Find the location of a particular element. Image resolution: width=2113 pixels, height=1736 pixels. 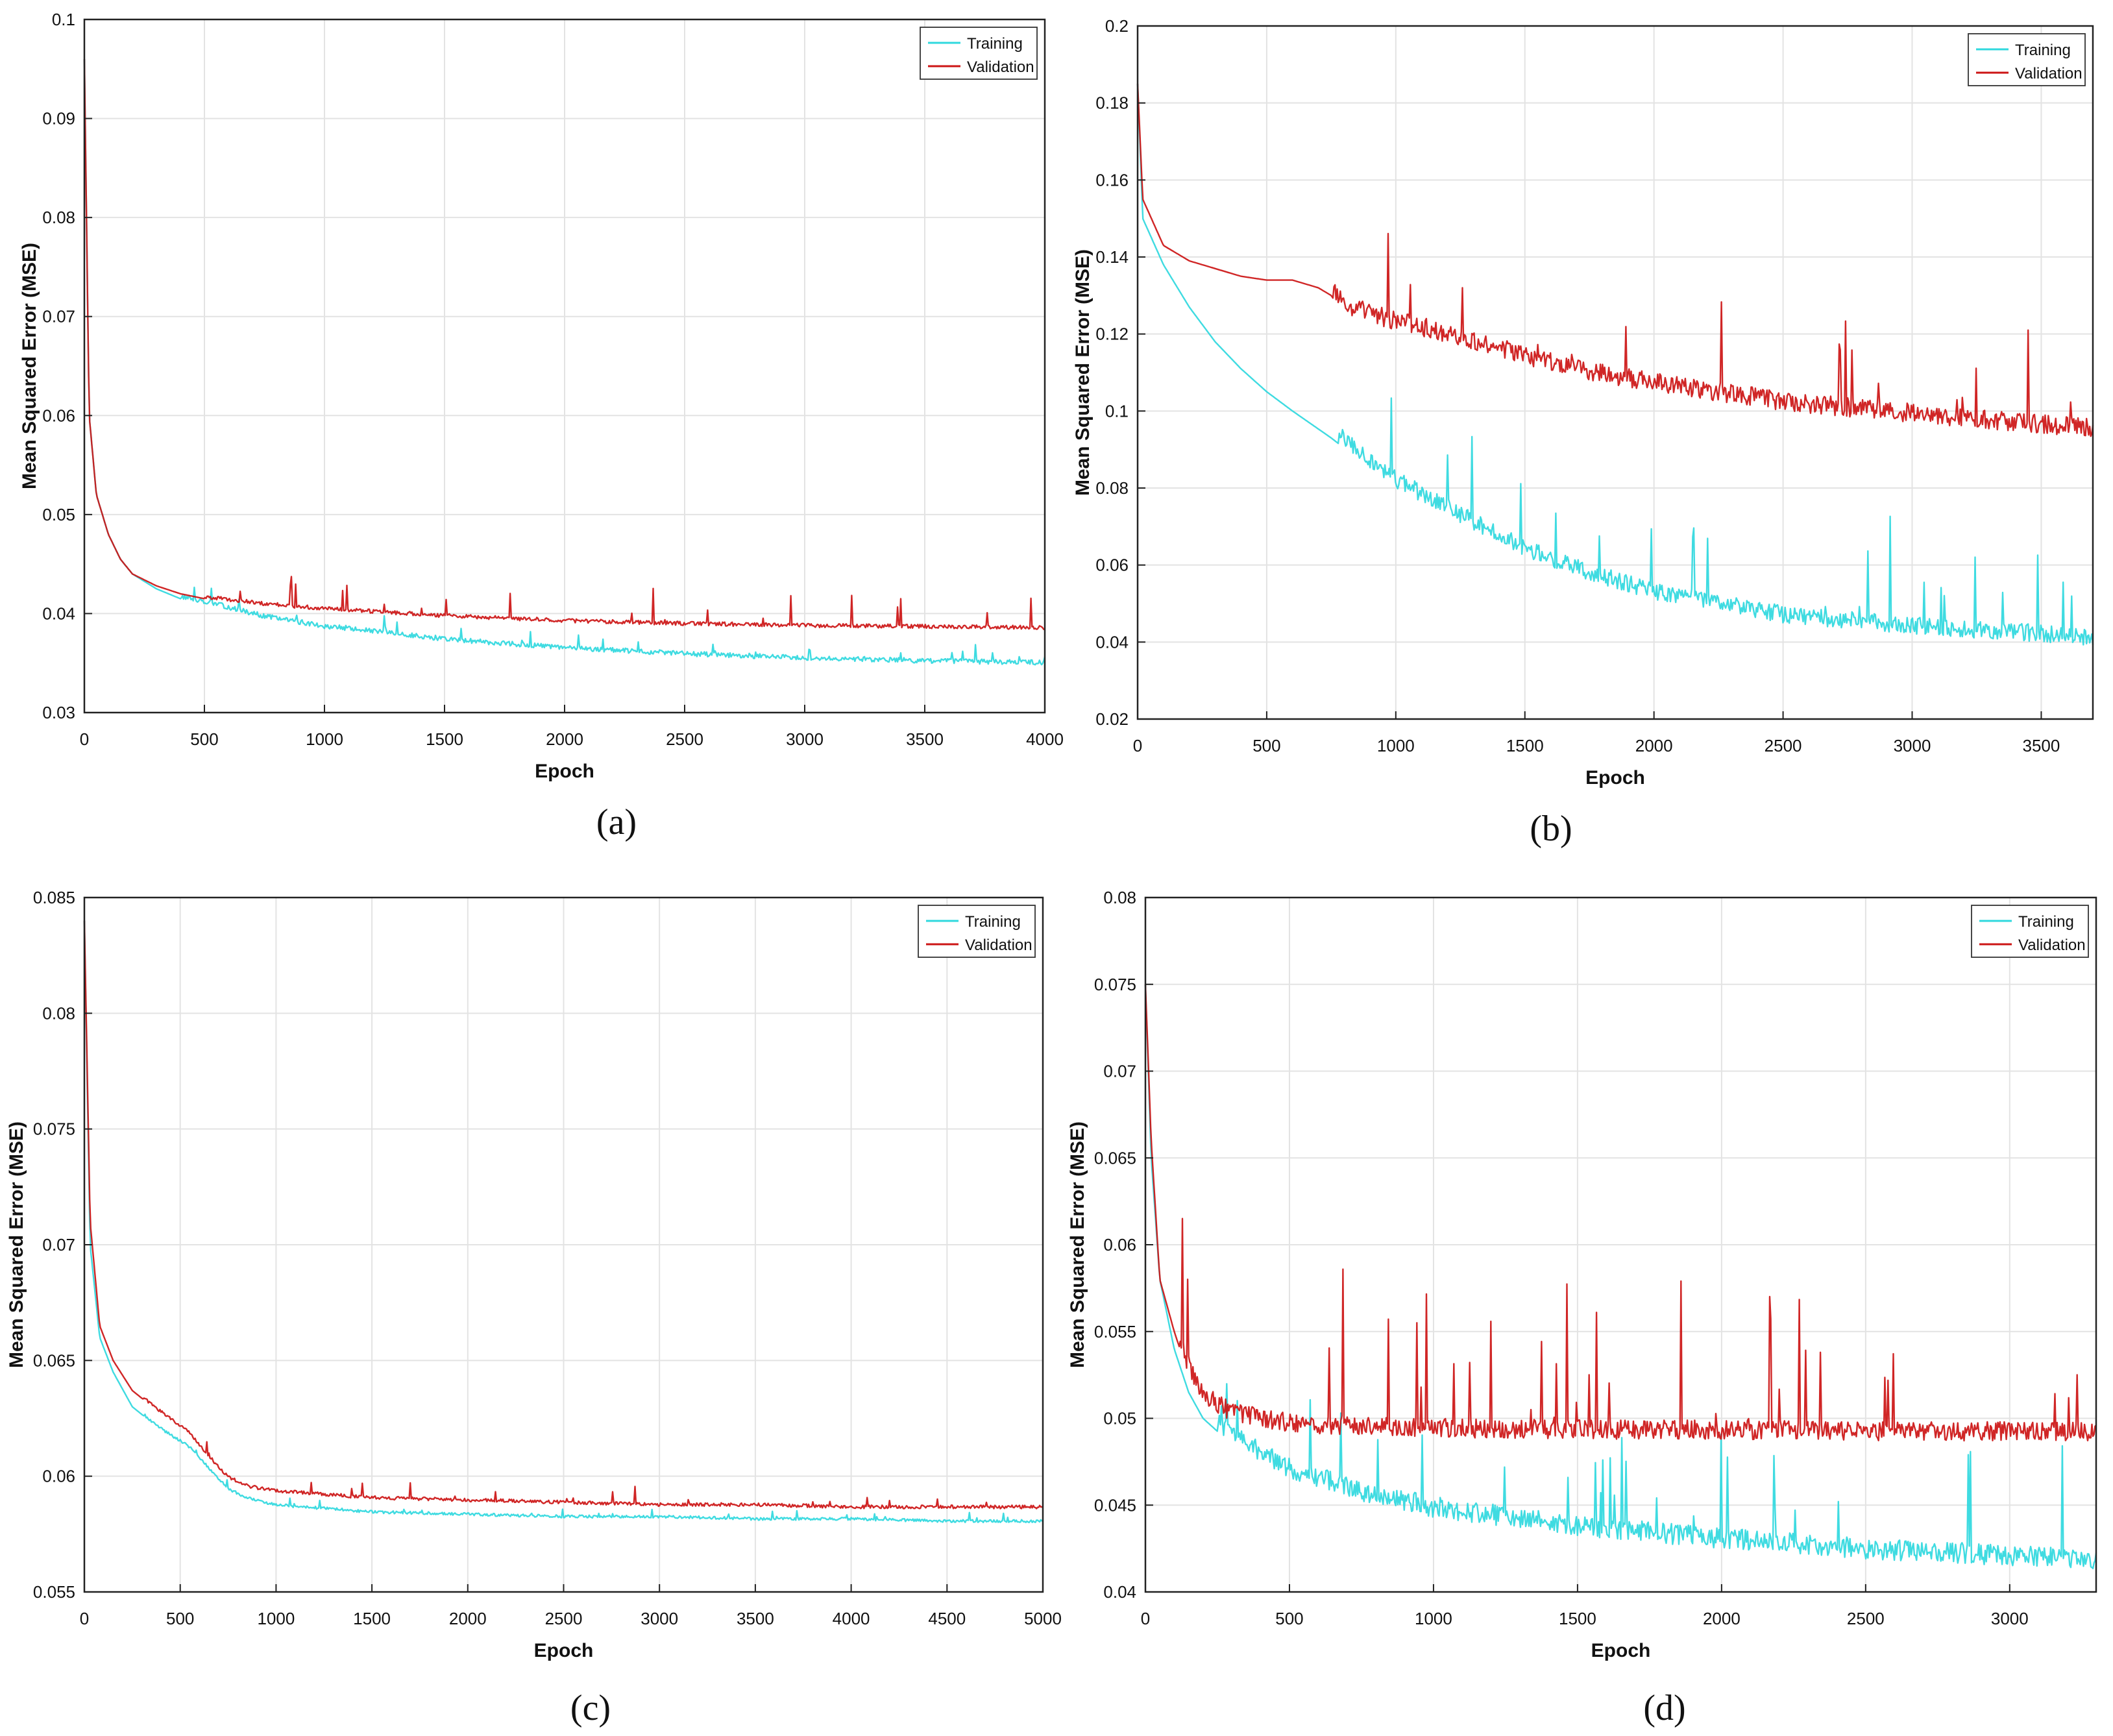

y-tick-label-c-1: 0.06 is located at coordinates (58, 1476).